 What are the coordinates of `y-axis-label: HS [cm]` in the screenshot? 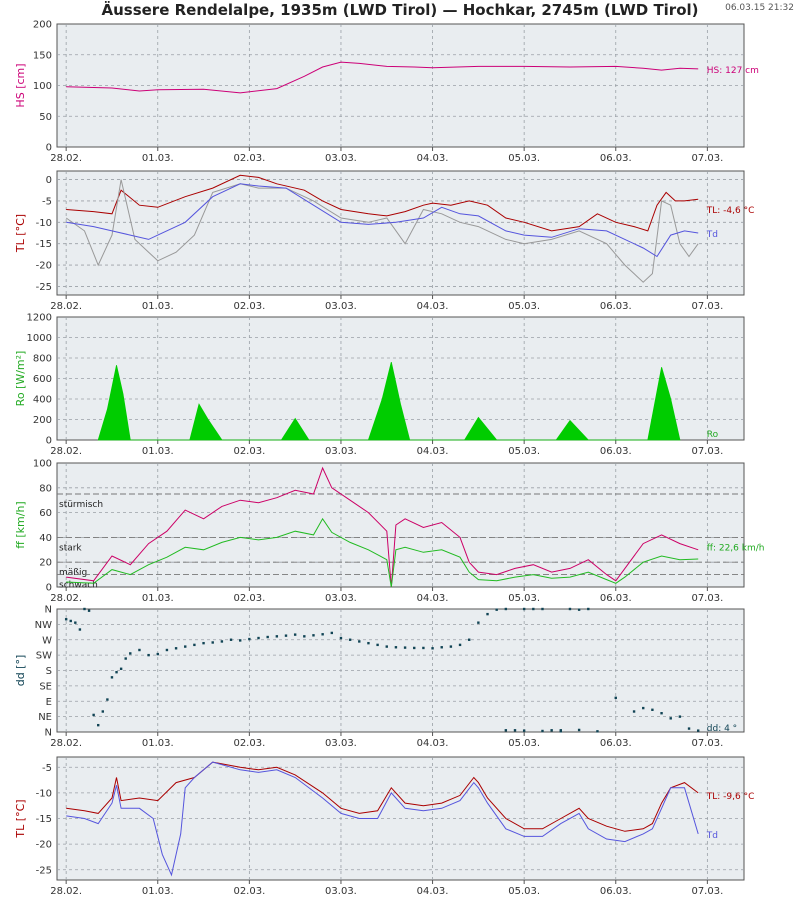 It's located at (20, 85).